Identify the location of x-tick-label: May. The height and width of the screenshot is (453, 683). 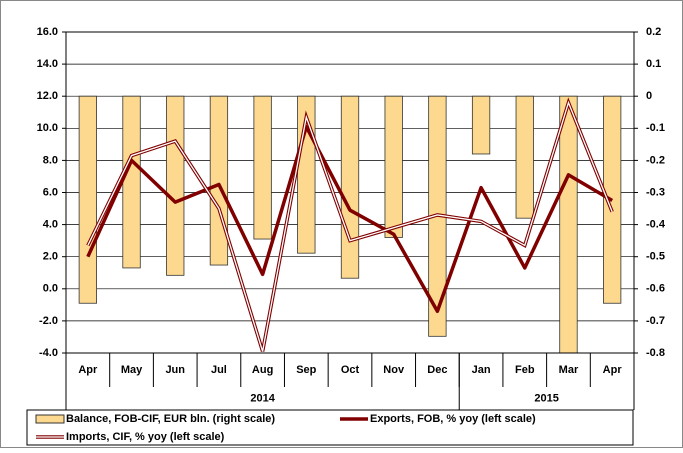
(132, 370).